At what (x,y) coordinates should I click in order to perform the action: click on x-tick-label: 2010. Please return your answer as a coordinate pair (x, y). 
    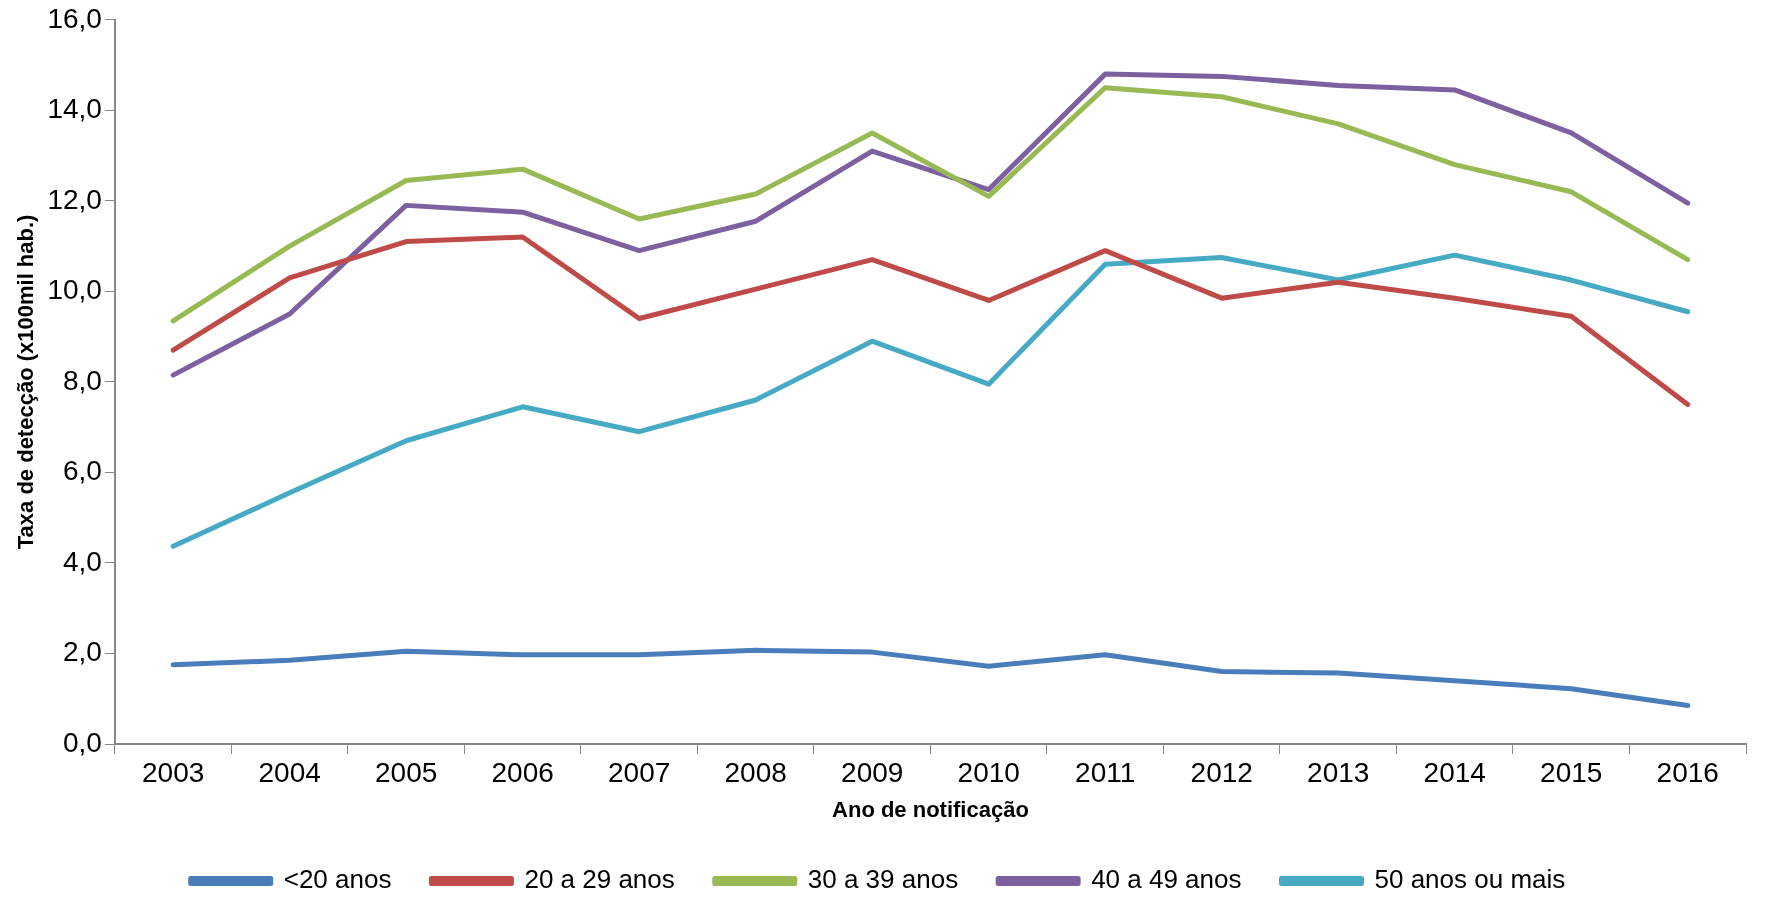
    Looking at the image, I should click on (988, 772).